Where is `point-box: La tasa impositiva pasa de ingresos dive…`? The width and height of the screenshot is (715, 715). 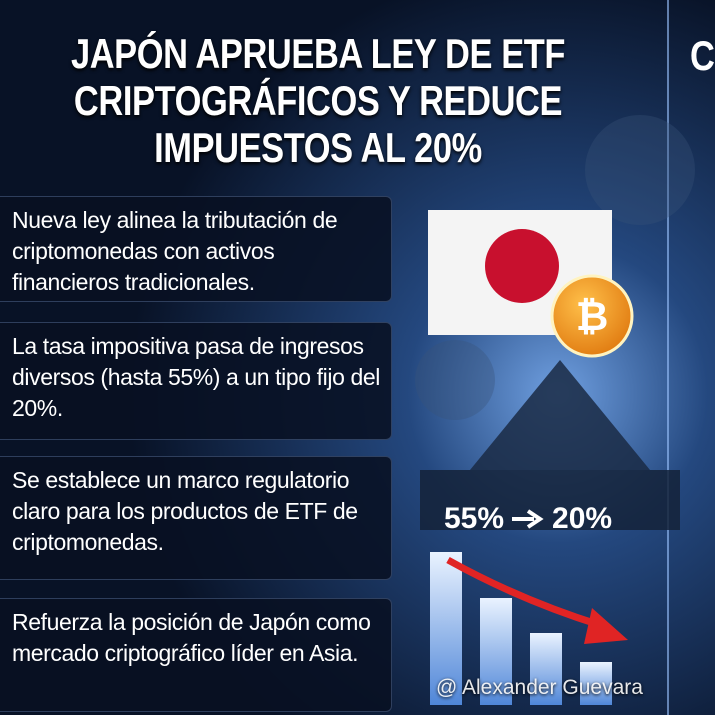
point-box: La tasa impositiva pasa de ingresos dive… is located at coordinates (196, 381).